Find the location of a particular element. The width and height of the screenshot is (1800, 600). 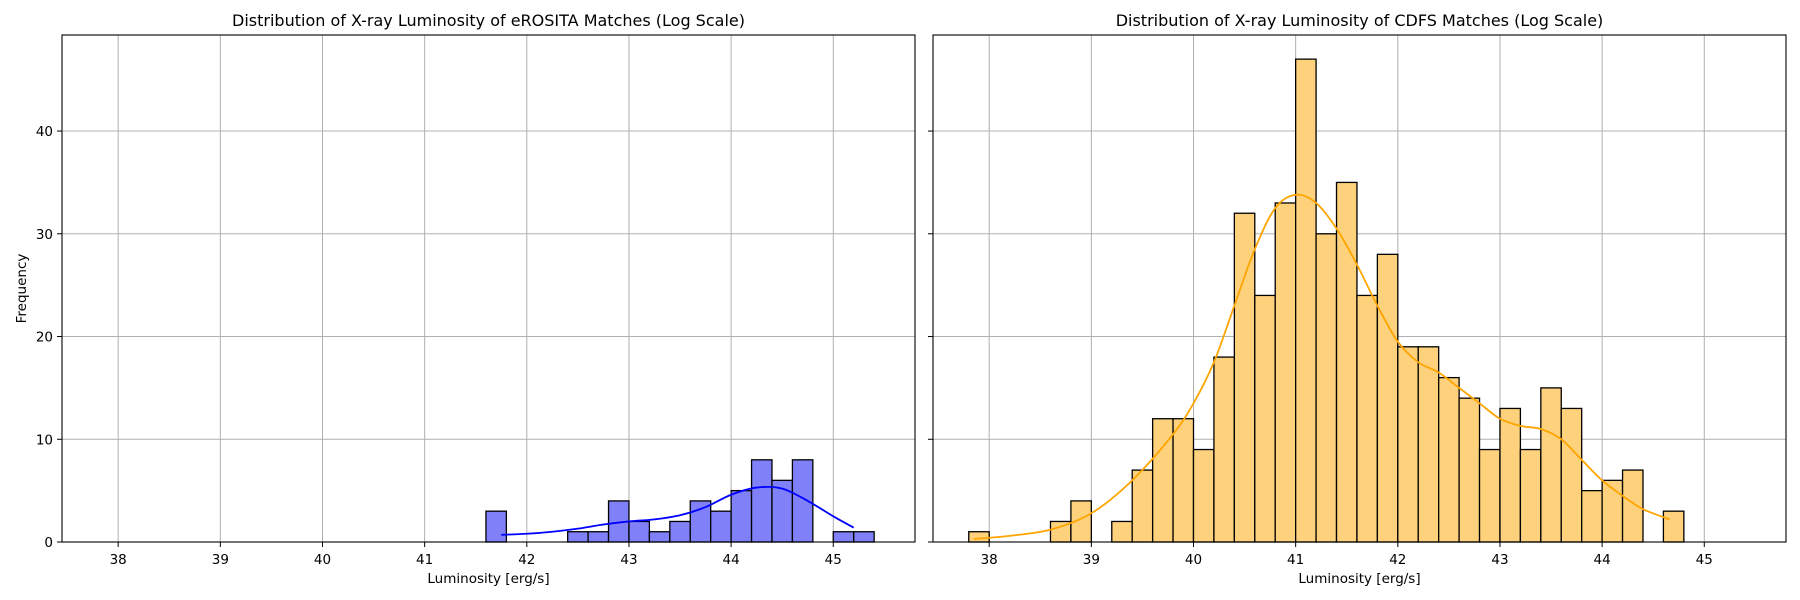

cdfs-x-tick-label: 44 is located at coordinates (1602, 560).